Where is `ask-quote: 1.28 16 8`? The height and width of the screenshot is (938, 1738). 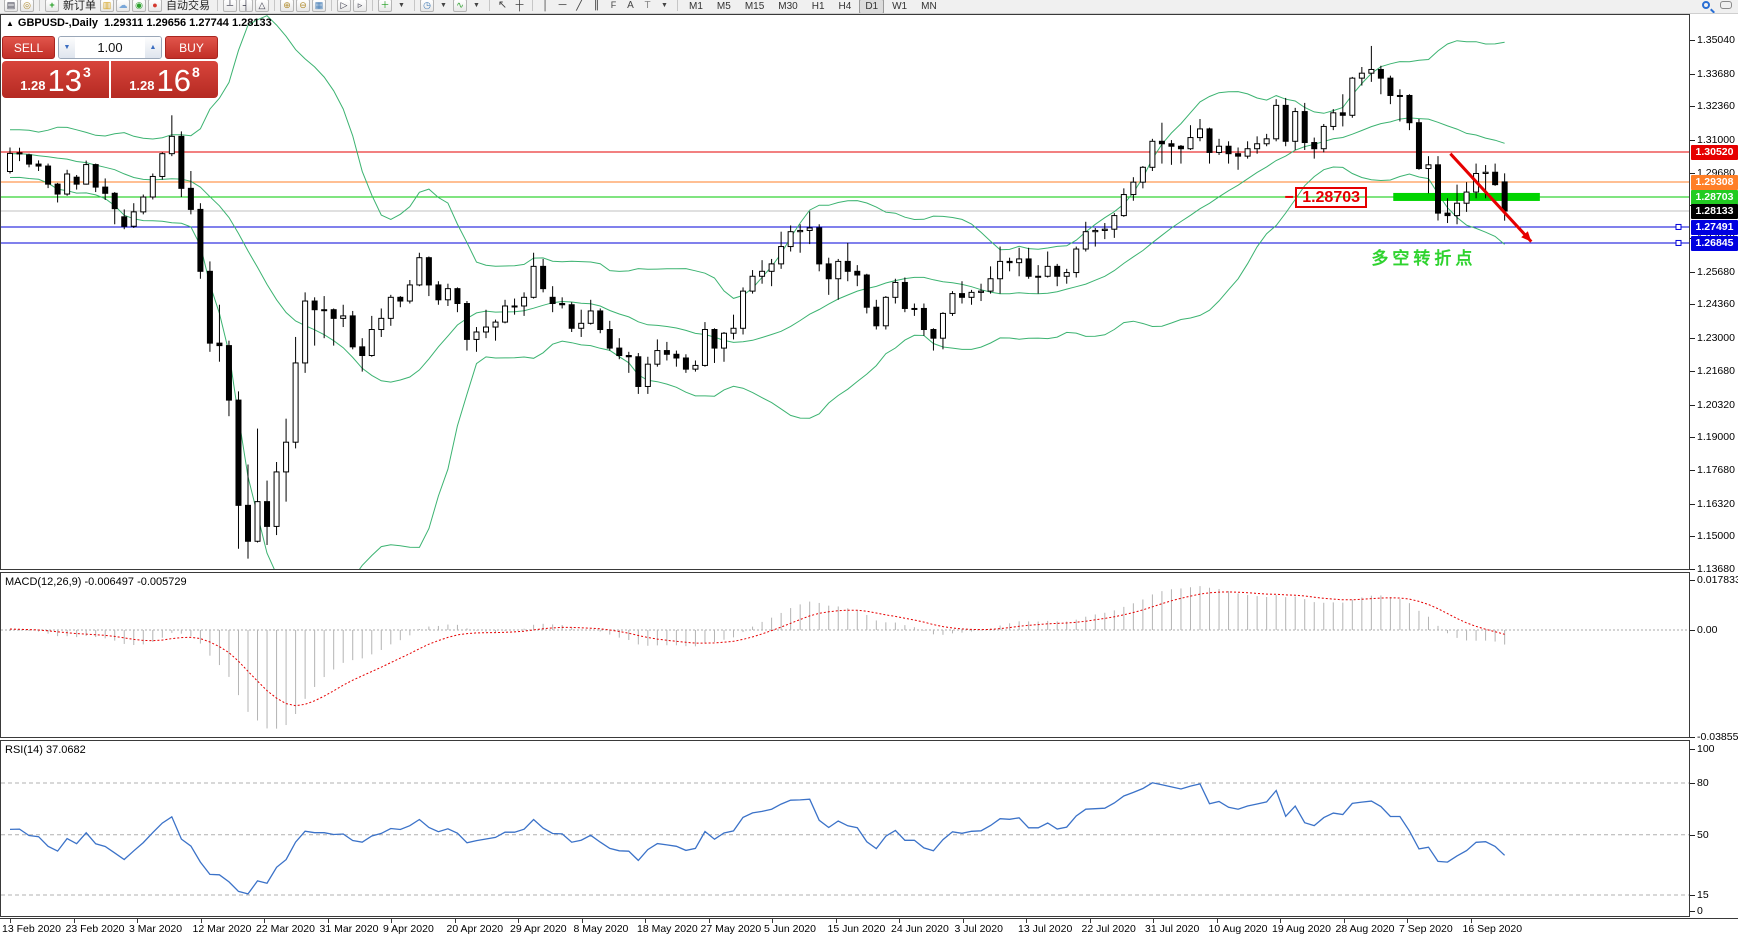 ask-quote: 1.28 16 8 is located at coordinates (164, 79).